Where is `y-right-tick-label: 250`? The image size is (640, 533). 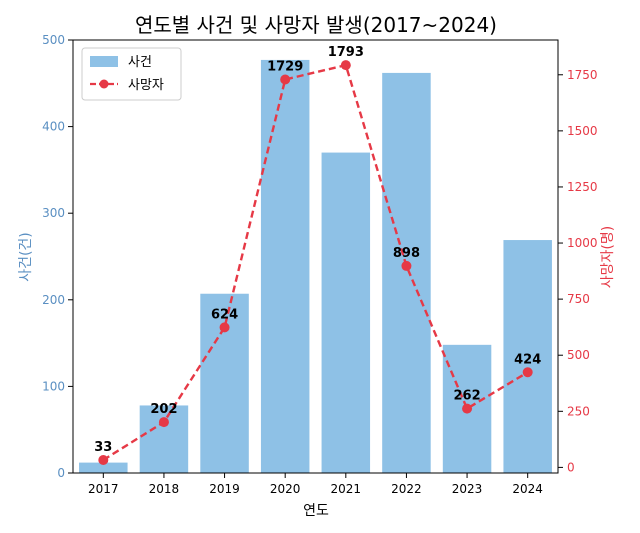 y-right-tick-label: 250 is located at coordinates (578, 411).